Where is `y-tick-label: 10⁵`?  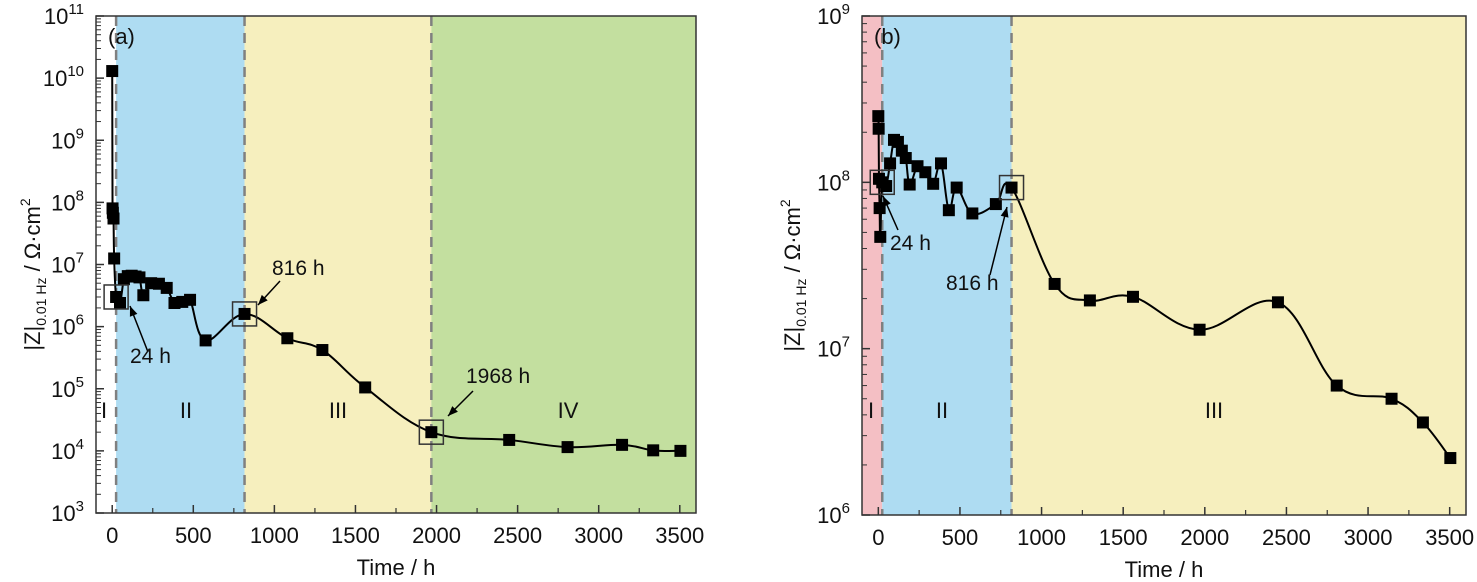
y-tick-label: 10⁵ is located at coordinates (67, 388).